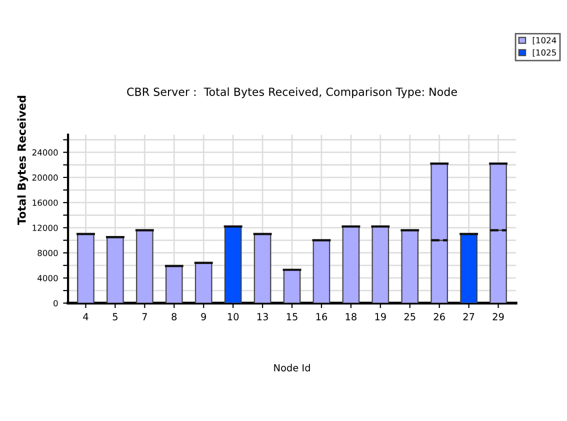  I want to click on y-tick-label: 12000, so click(45, 227).